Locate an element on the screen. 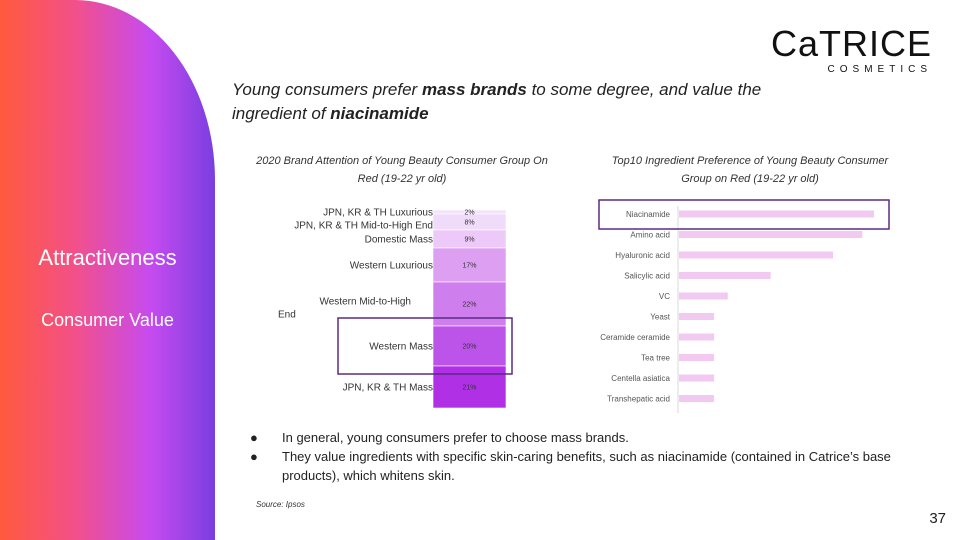  category-label: Western Mass is located at coordinates (401, 347).